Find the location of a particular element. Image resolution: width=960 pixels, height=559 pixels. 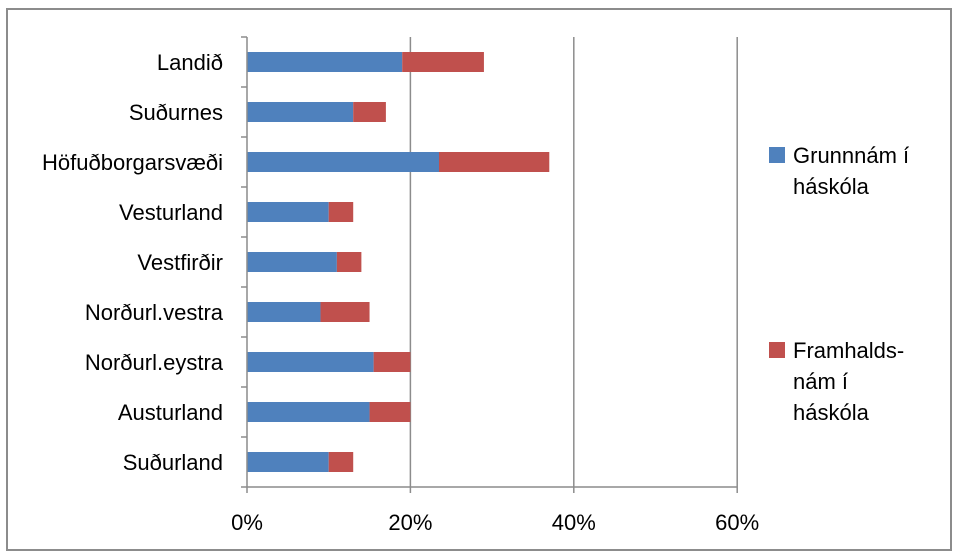

legend-swatch-grunnnam is located at coordinates (777, 155).